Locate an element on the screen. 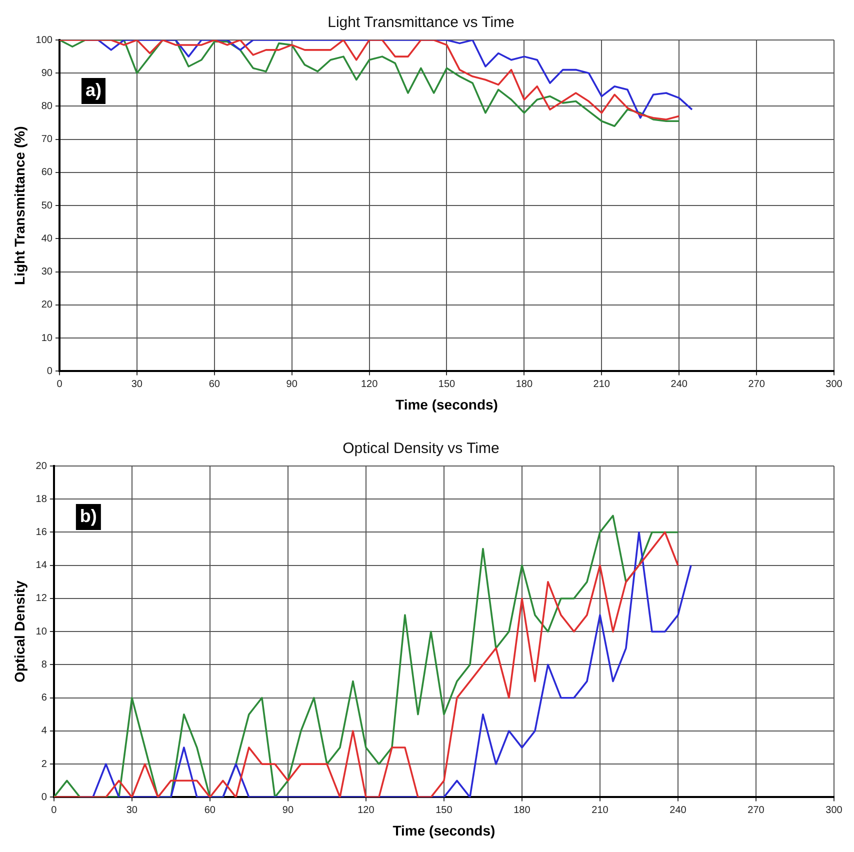 Image resolution: width=854 pixels, height=852 pixels. y-tick-label: 14 is located at coordinates (42, 566).